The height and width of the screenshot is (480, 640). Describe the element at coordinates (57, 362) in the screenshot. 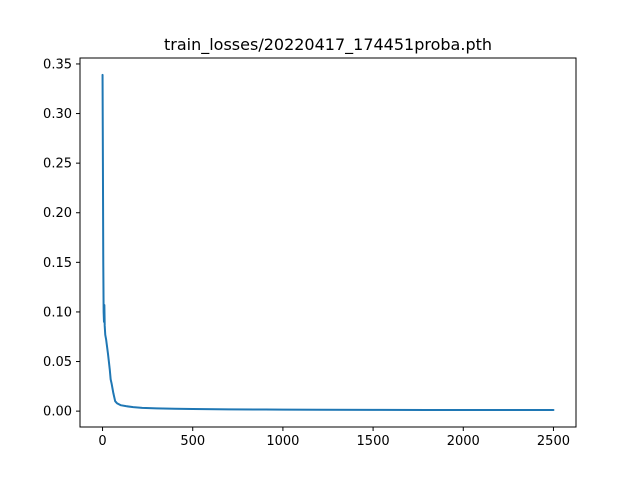

I see `y-tick-label: 0.05` at that location.